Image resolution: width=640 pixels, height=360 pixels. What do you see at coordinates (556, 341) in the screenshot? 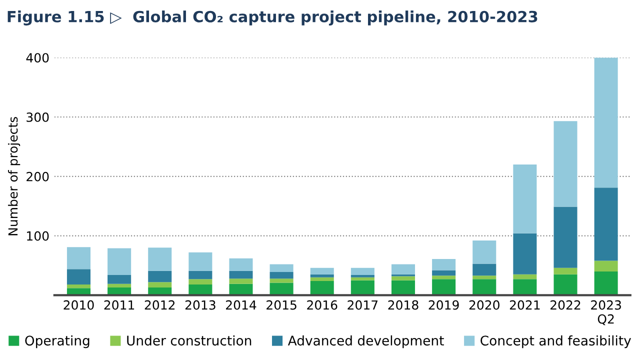
I see `legend-label: Concept and feasibility` at bounding box center [556, 341].